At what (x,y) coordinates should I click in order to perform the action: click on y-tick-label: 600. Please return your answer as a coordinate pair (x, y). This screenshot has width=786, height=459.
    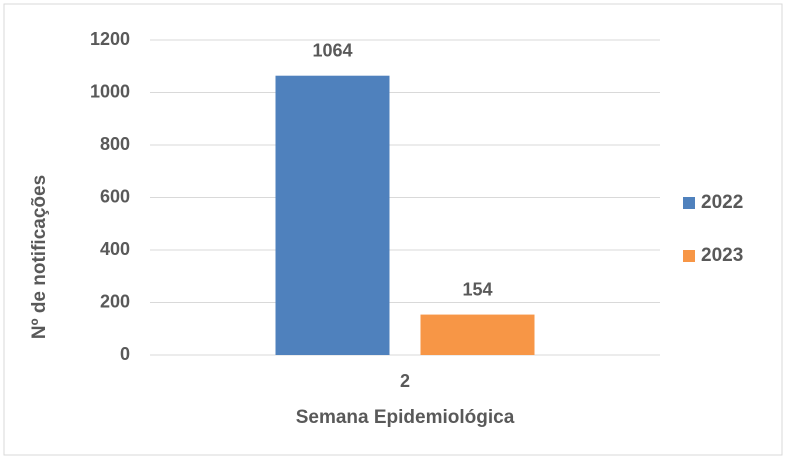
    Looking at the image, I should click on (115, 196).